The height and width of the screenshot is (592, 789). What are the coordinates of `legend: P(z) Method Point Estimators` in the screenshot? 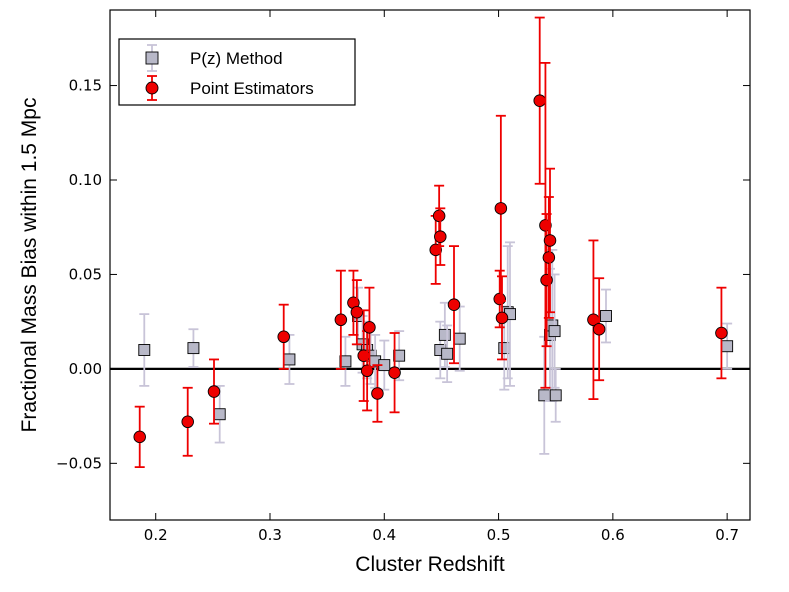 It's located at (237, 72).